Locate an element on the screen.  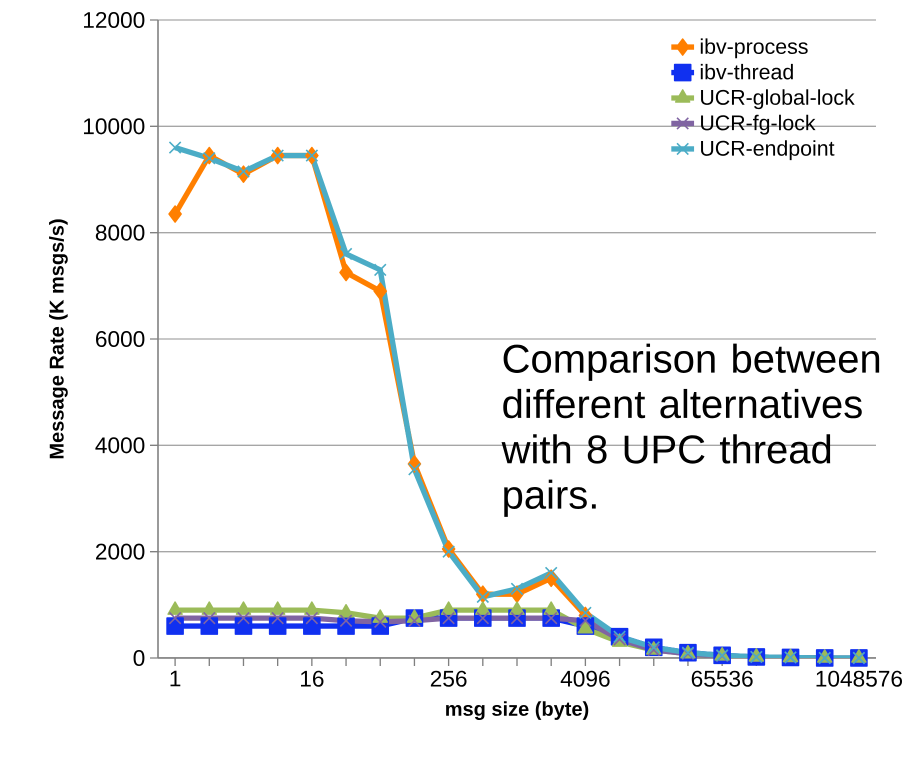
legend-label: ibv-process is located at coordinates (754, 48).